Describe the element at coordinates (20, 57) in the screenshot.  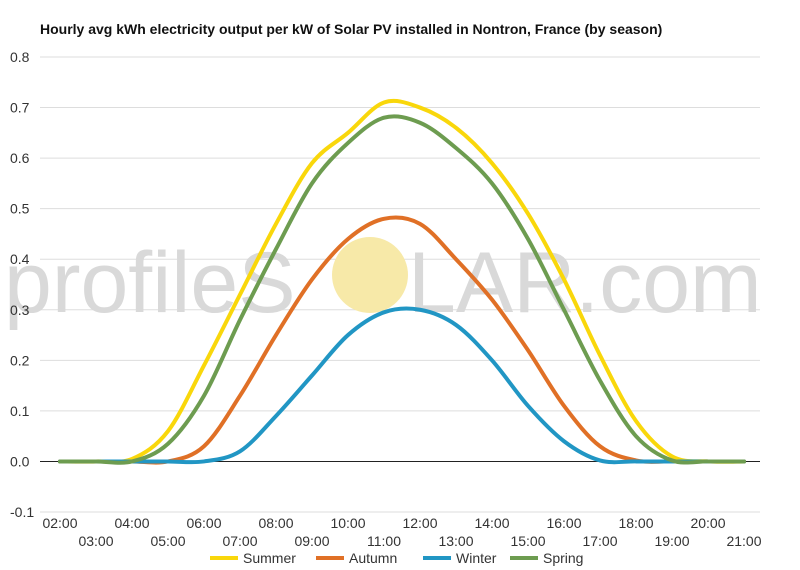
I see `y-tick-label: 0.8` at that location.